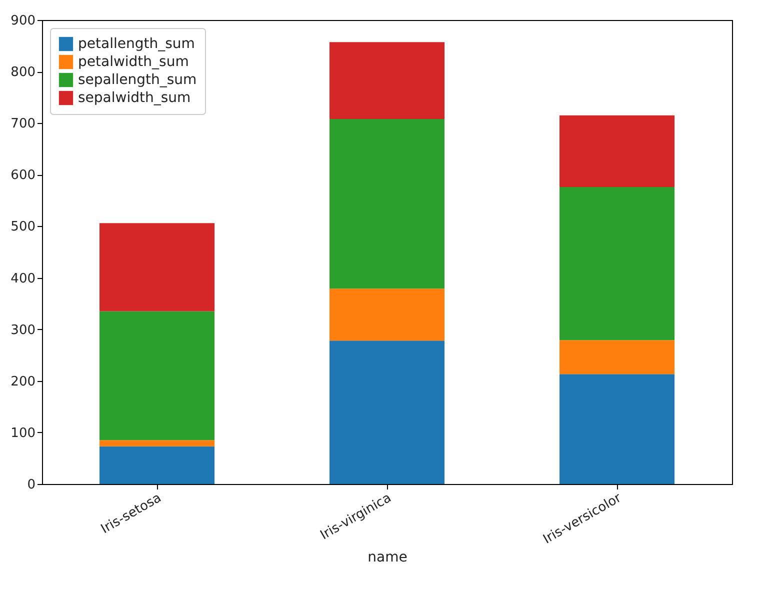 This screenshot has height=614, width=768. What do you see at coordinates (388, 557) in the screenshot?
I see `x-axis-title: name` at bounding box center [388, 557].